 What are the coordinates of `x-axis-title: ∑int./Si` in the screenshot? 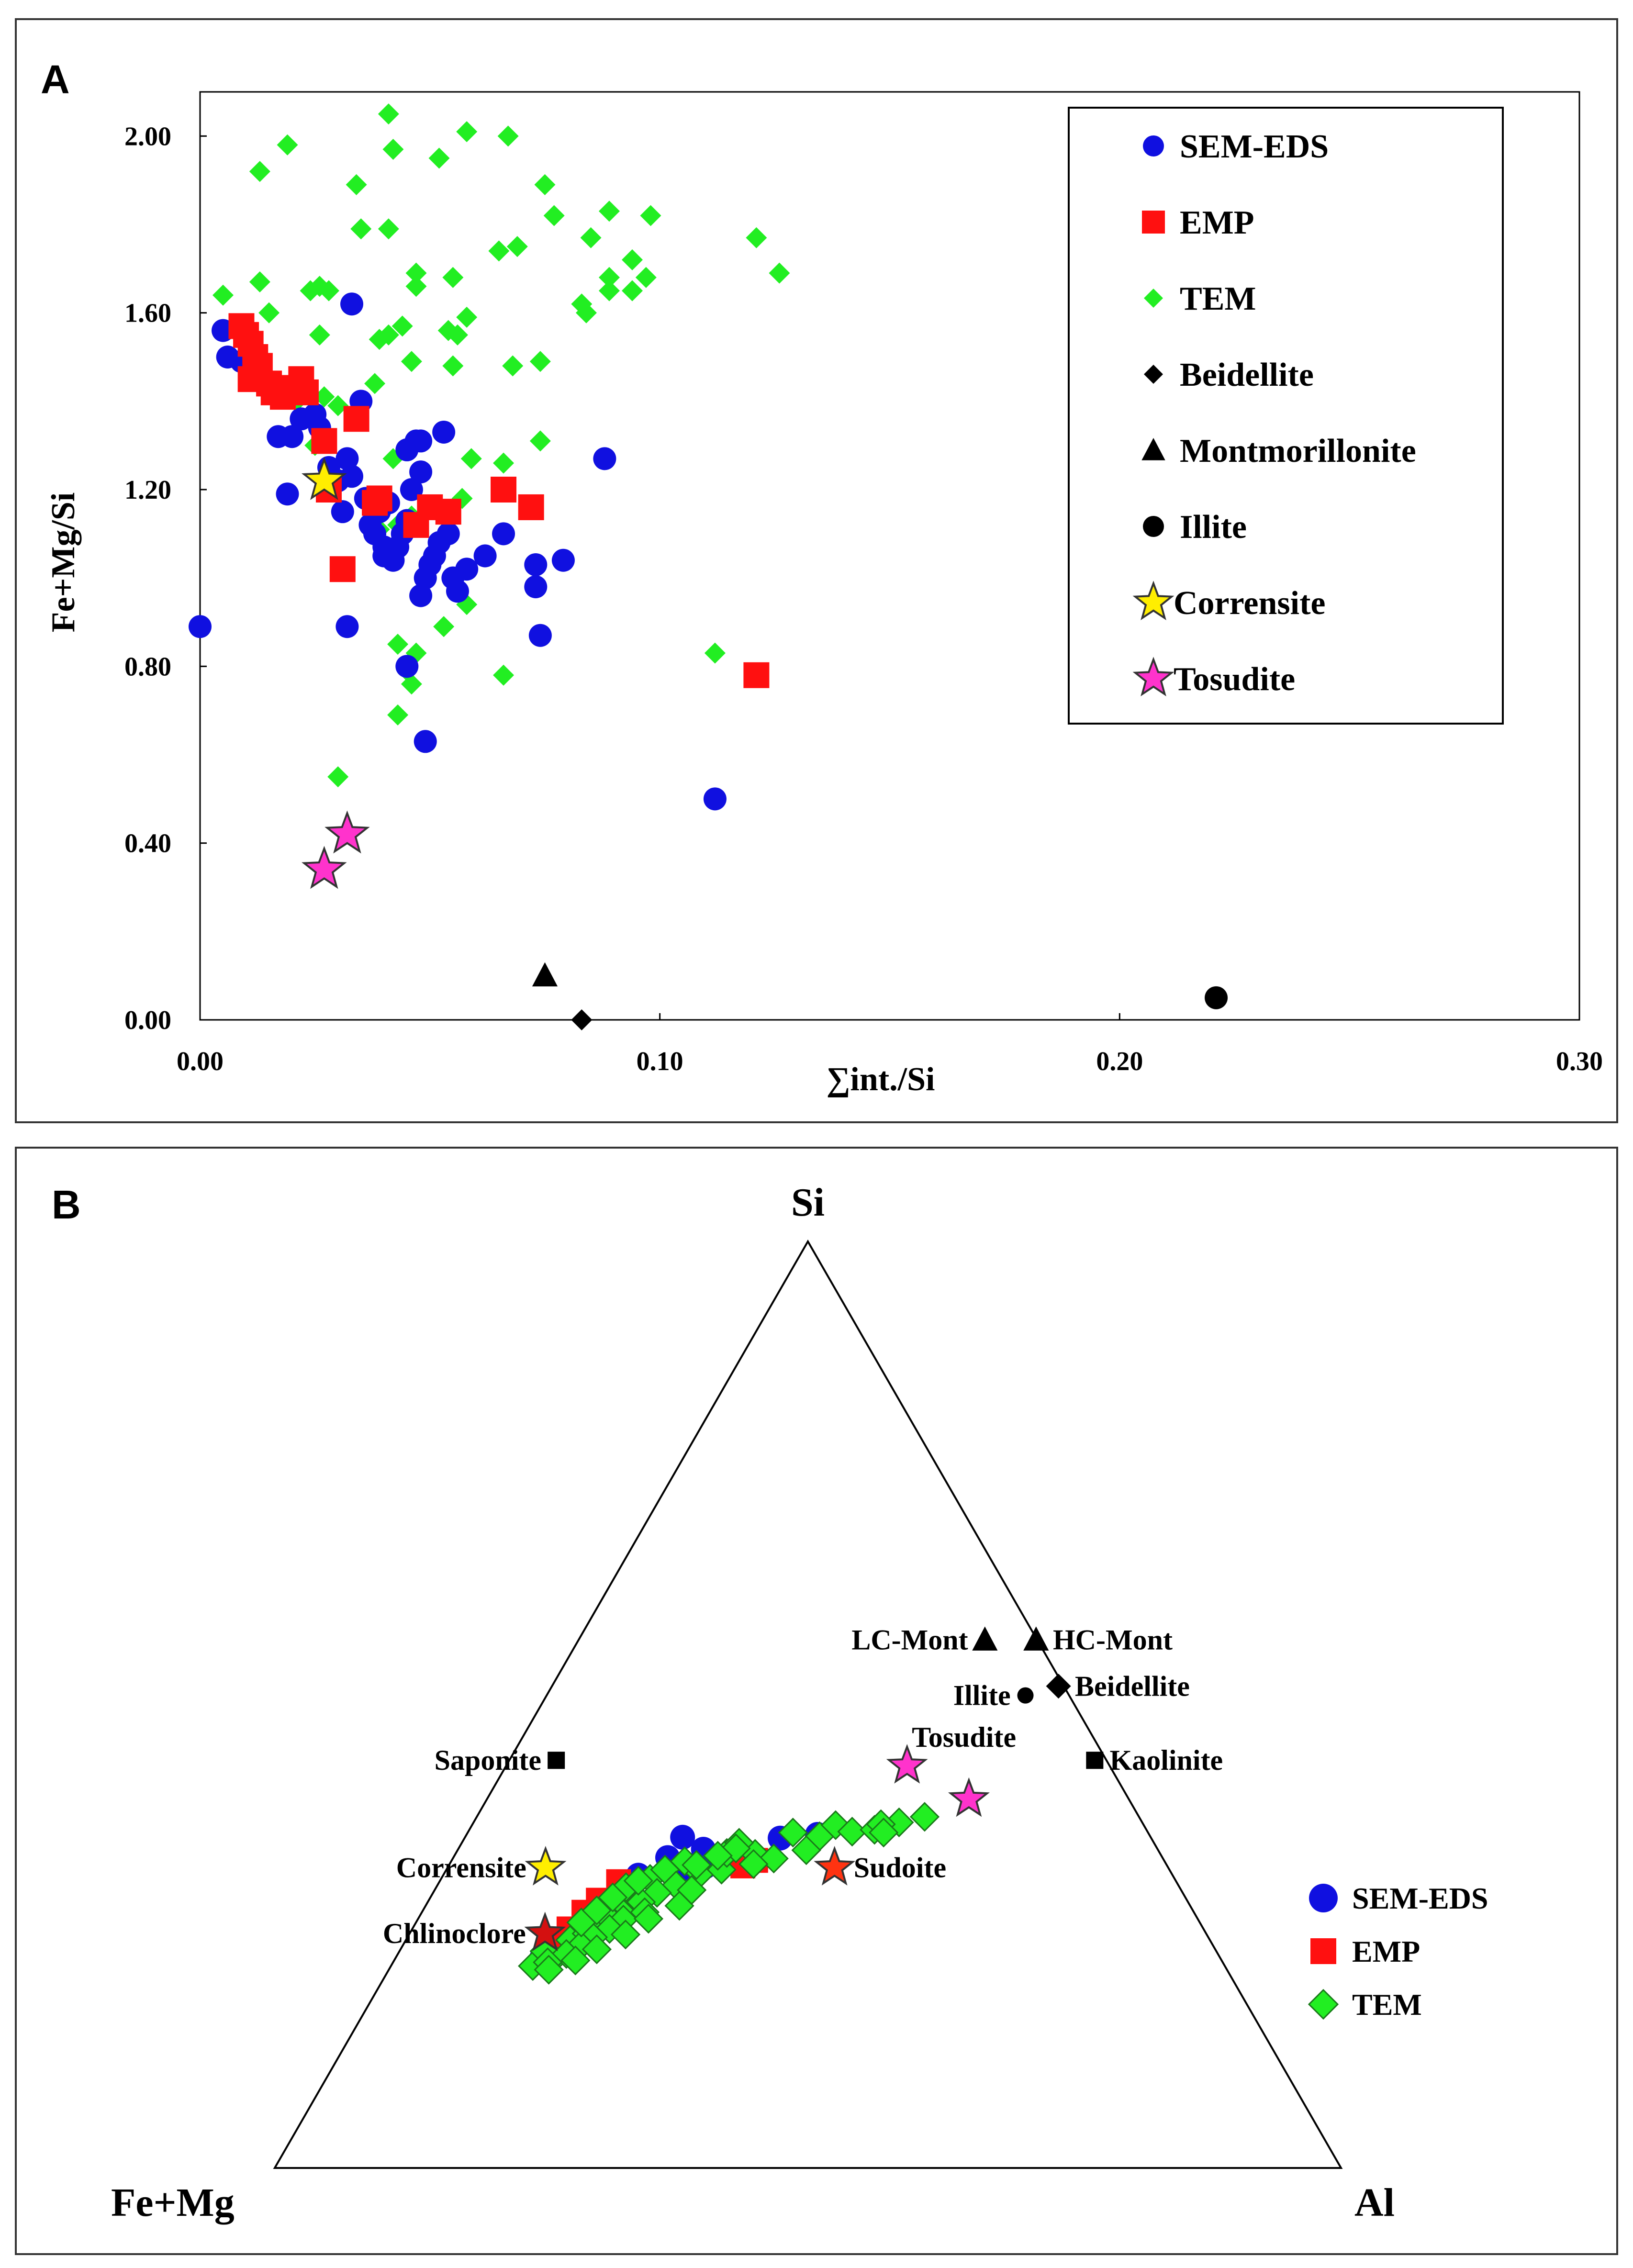 It's located at (881, 1079).